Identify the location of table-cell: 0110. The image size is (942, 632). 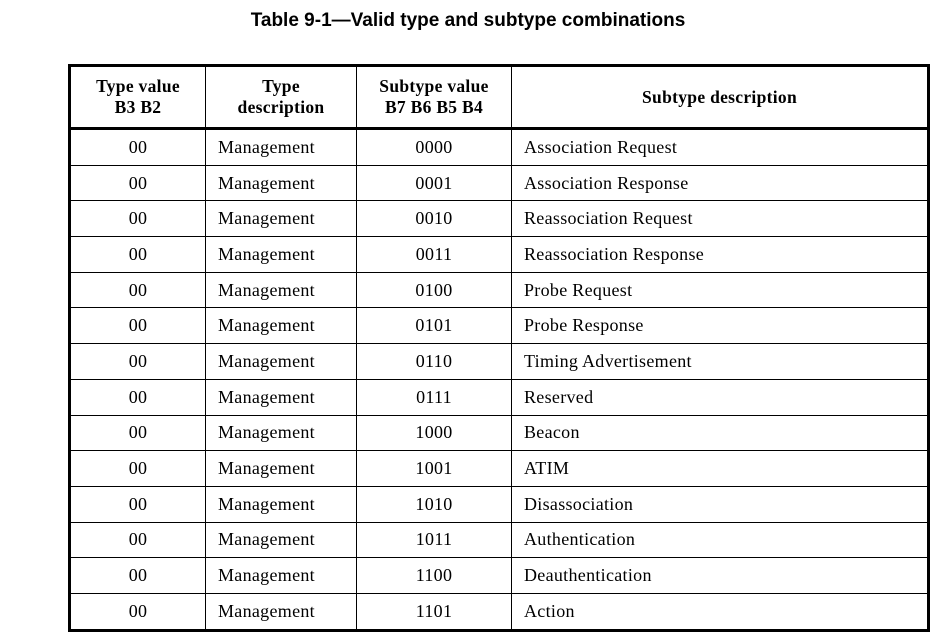
(434, 361).